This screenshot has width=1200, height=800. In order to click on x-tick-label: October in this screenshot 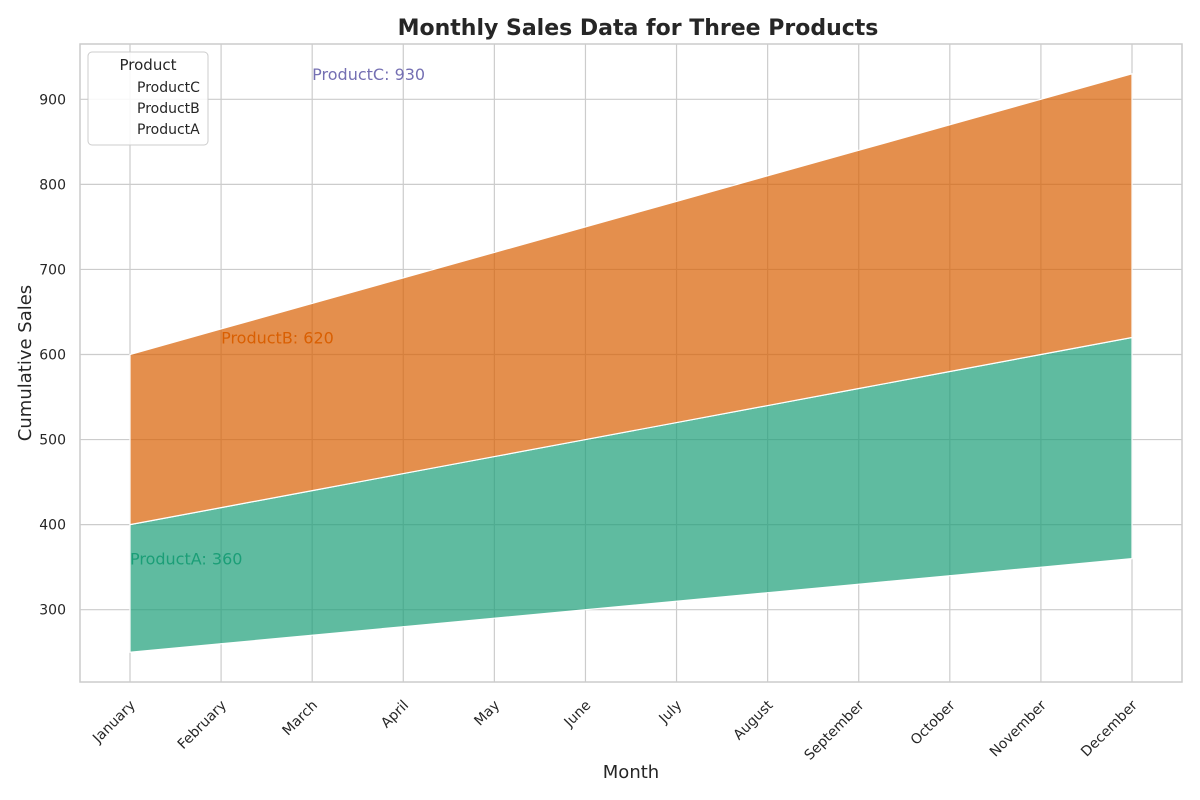, I will do `click(933, 722)`.